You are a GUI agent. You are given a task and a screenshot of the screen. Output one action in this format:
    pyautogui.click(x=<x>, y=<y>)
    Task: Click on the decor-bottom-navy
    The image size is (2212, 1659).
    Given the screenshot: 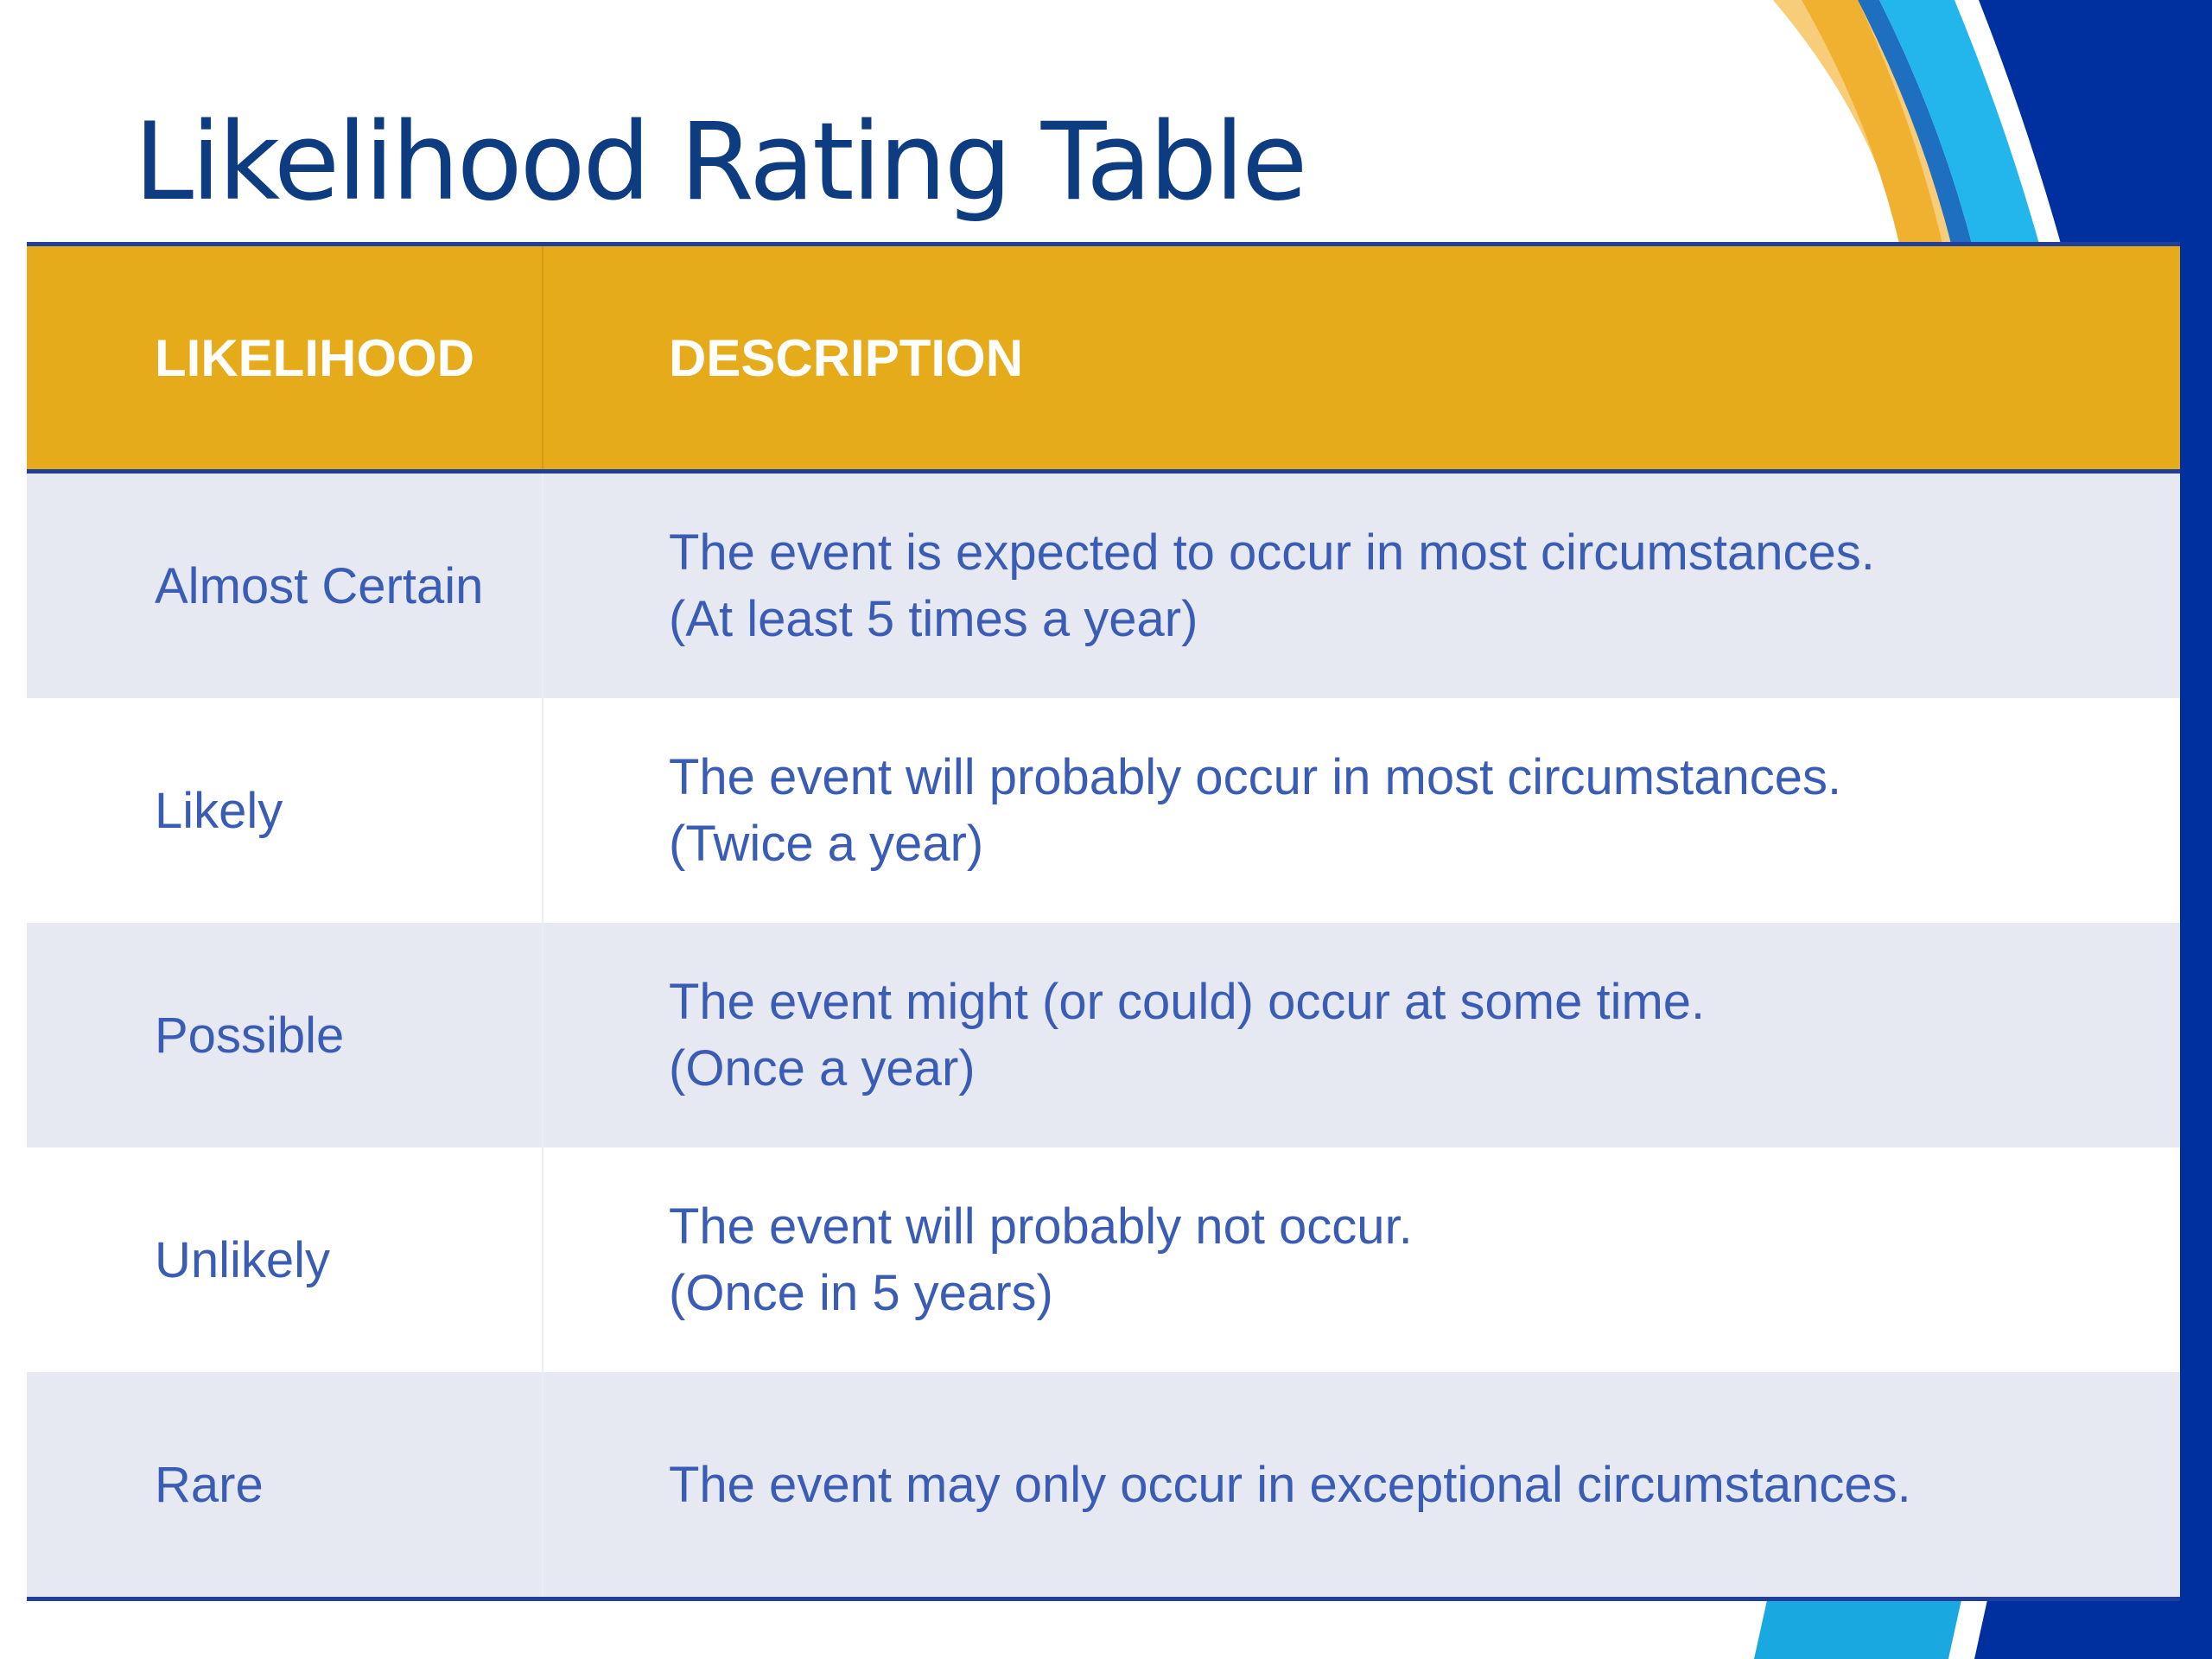 What is the action you would take?
    pyautogui.click(x=2093, y=1629)
    